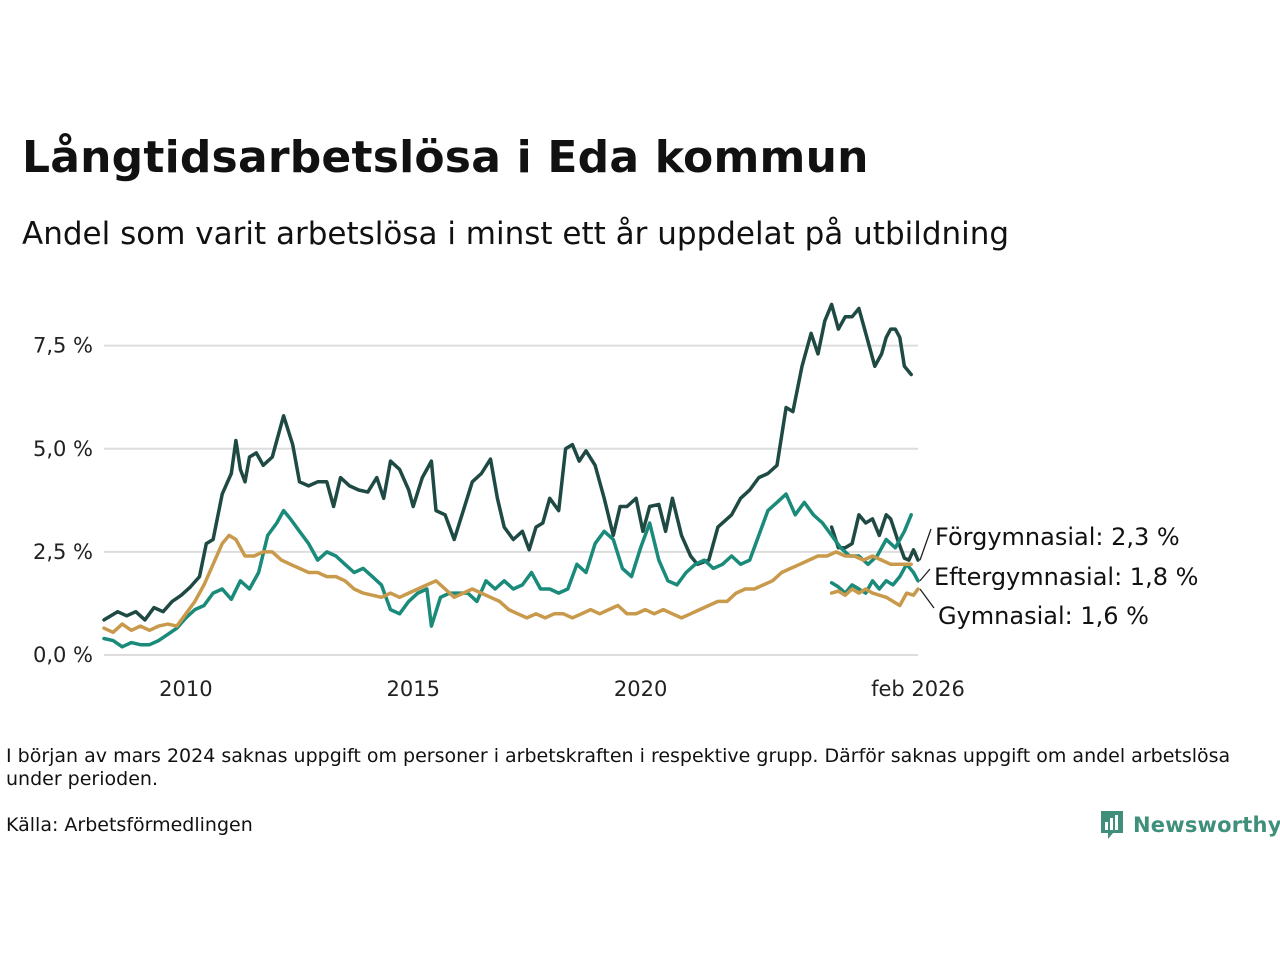  I want to click on chart-title: Långtidsarbetslösa i Eda kommun, so click(445, 157).